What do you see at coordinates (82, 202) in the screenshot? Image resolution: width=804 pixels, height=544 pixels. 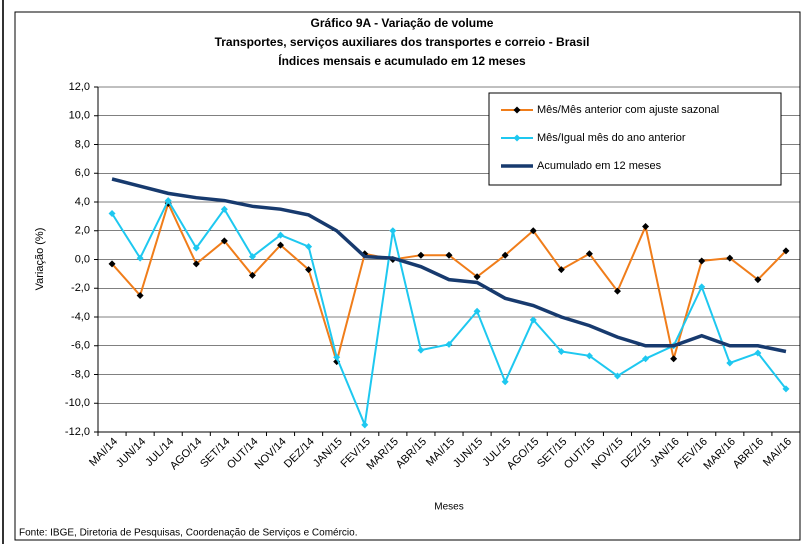 I see `y-tick-label: 4,0` at bounding box center [82, 202].